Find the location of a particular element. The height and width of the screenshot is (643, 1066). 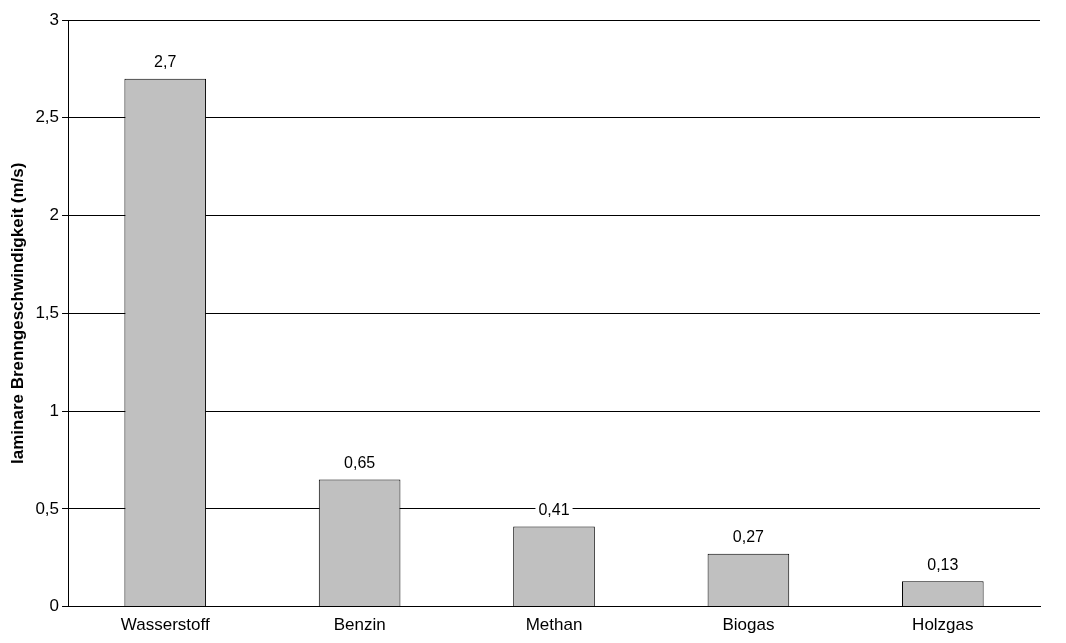

x-tick-label: Holzgas is located at coordinates (943, 625).